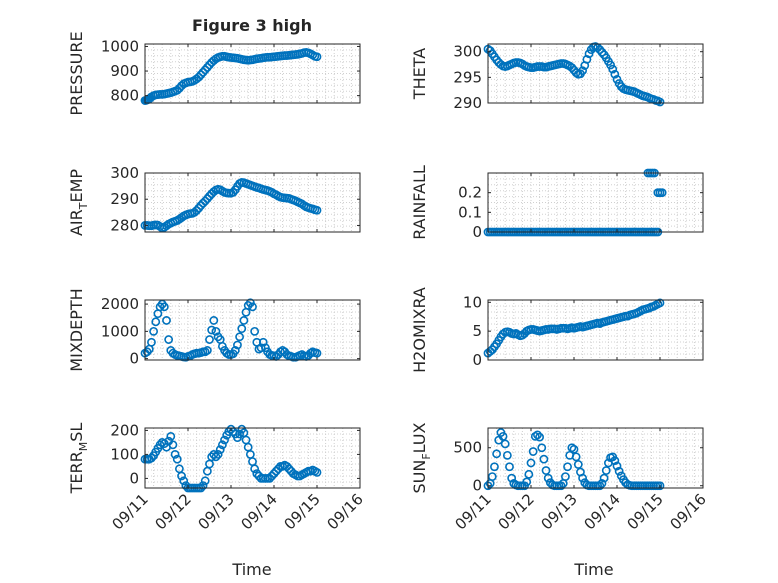  I want to click on y-tick-label: 0.2, so click(470, 193).